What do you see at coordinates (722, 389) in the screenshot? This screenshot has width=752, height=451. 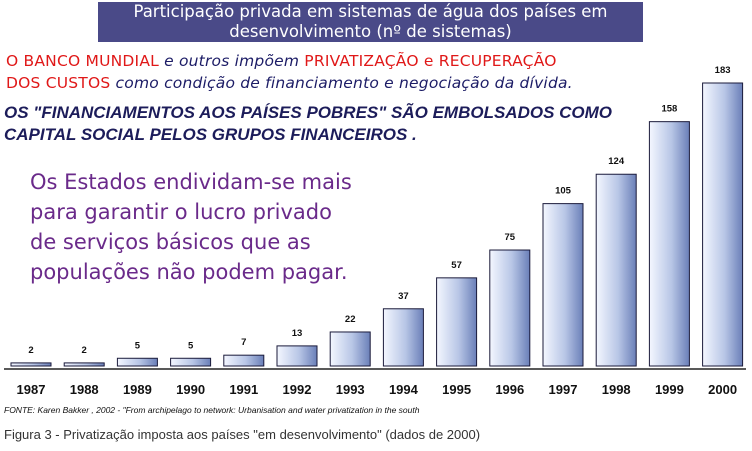 I see `x-tick-label-2000: 2000` at bounding box center [722, 389].